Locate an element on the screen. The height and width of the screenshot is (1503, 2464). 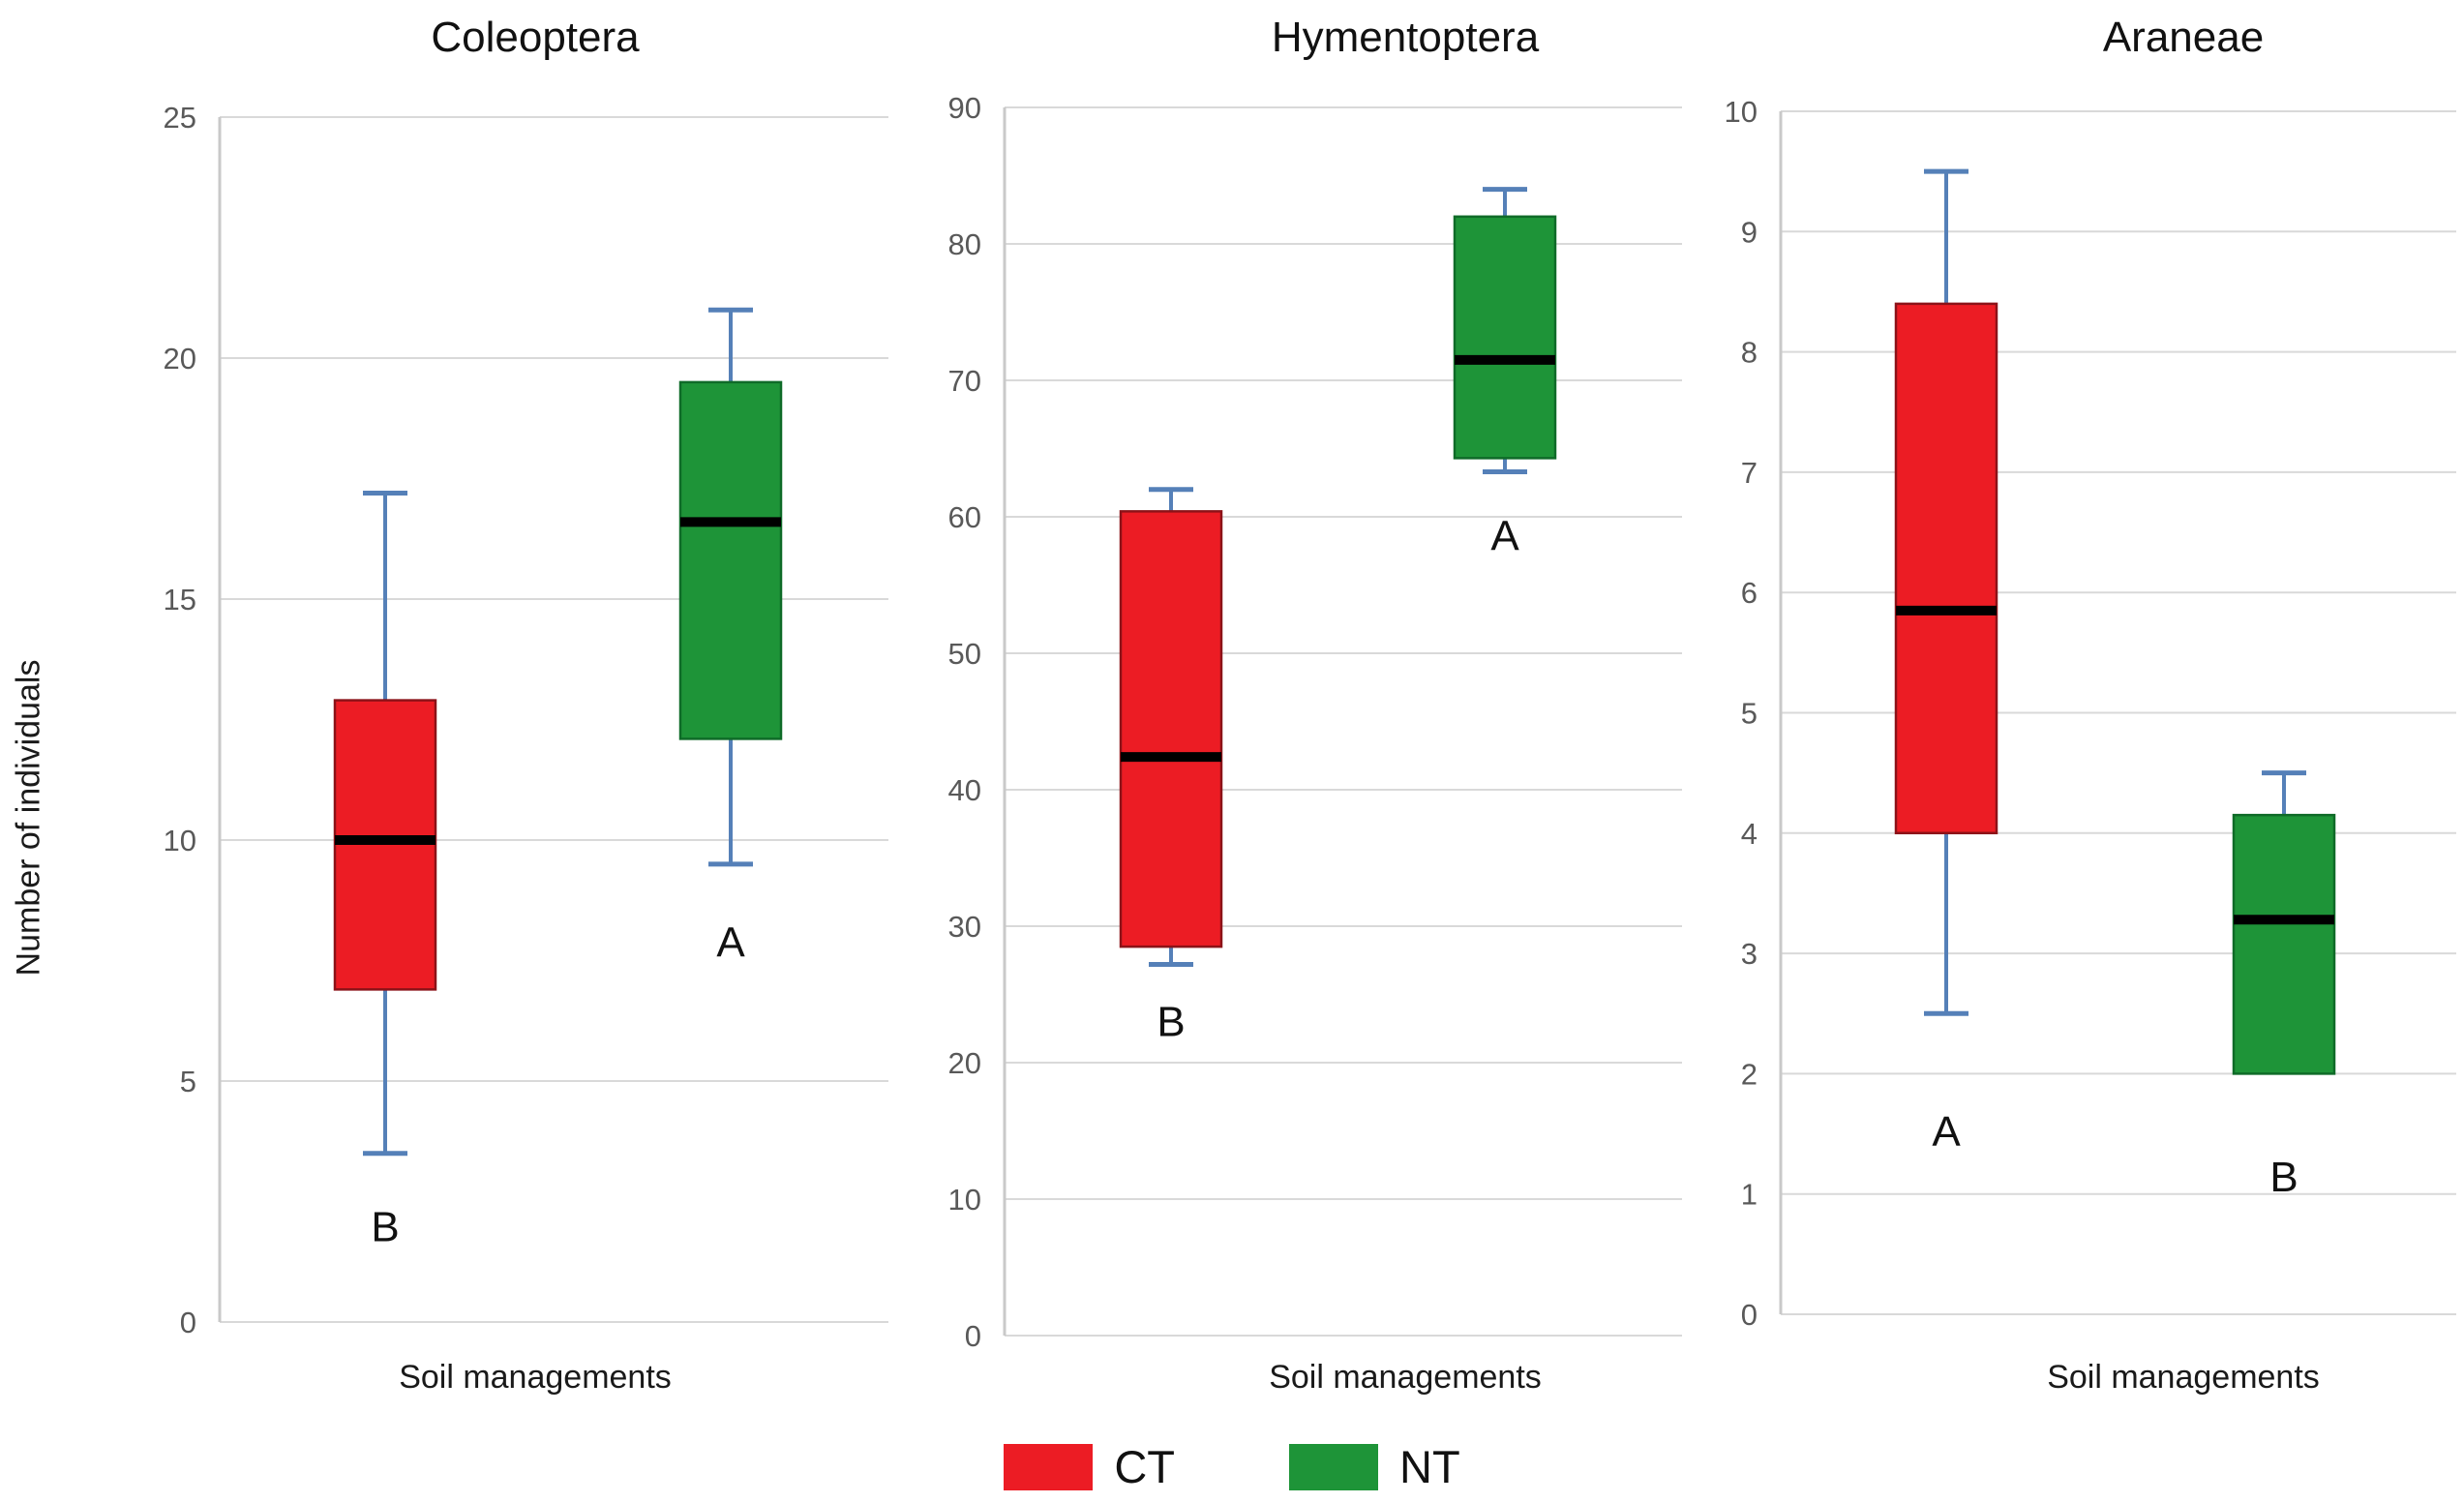
iqr-box-ct-araneae is located at coordinates (1946, 568).